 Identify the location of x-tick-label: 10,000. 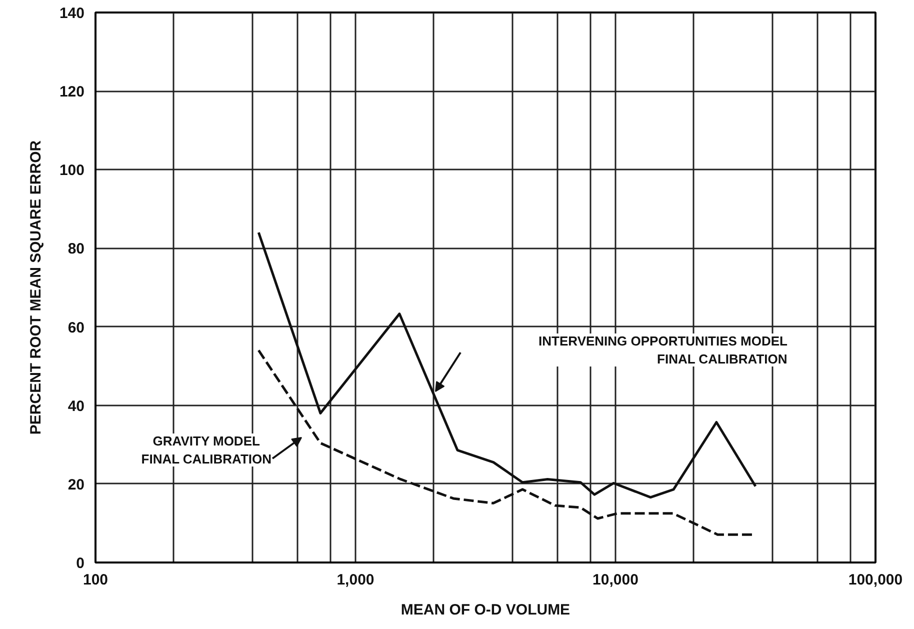
(615, 580).